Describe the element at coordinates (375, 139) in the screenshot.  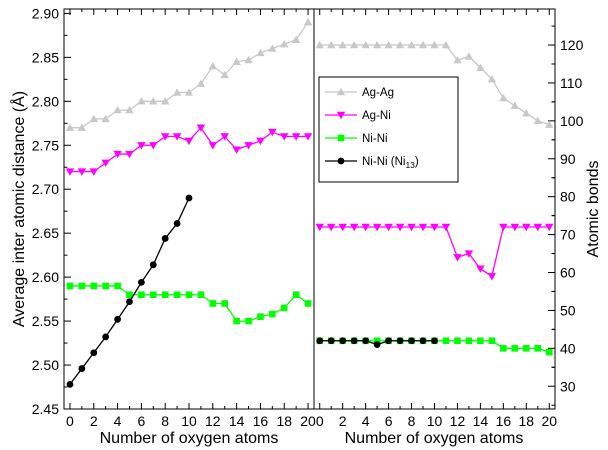
I see `legend-label: Ni-Ni` at that location.